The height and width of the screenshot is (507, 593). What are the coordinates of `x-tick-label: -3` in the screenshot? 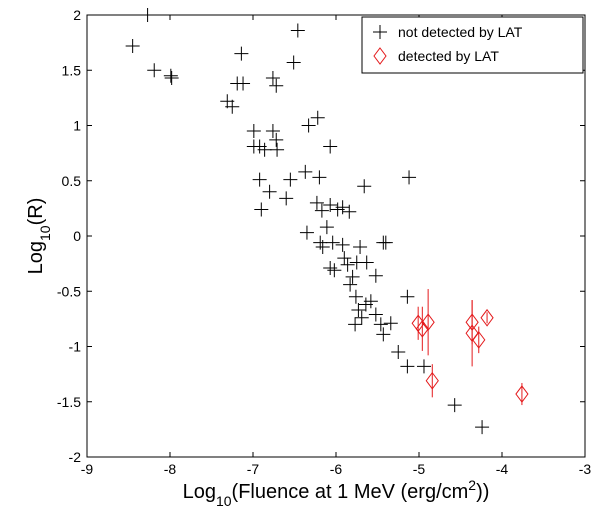 It's located at (585, 469).